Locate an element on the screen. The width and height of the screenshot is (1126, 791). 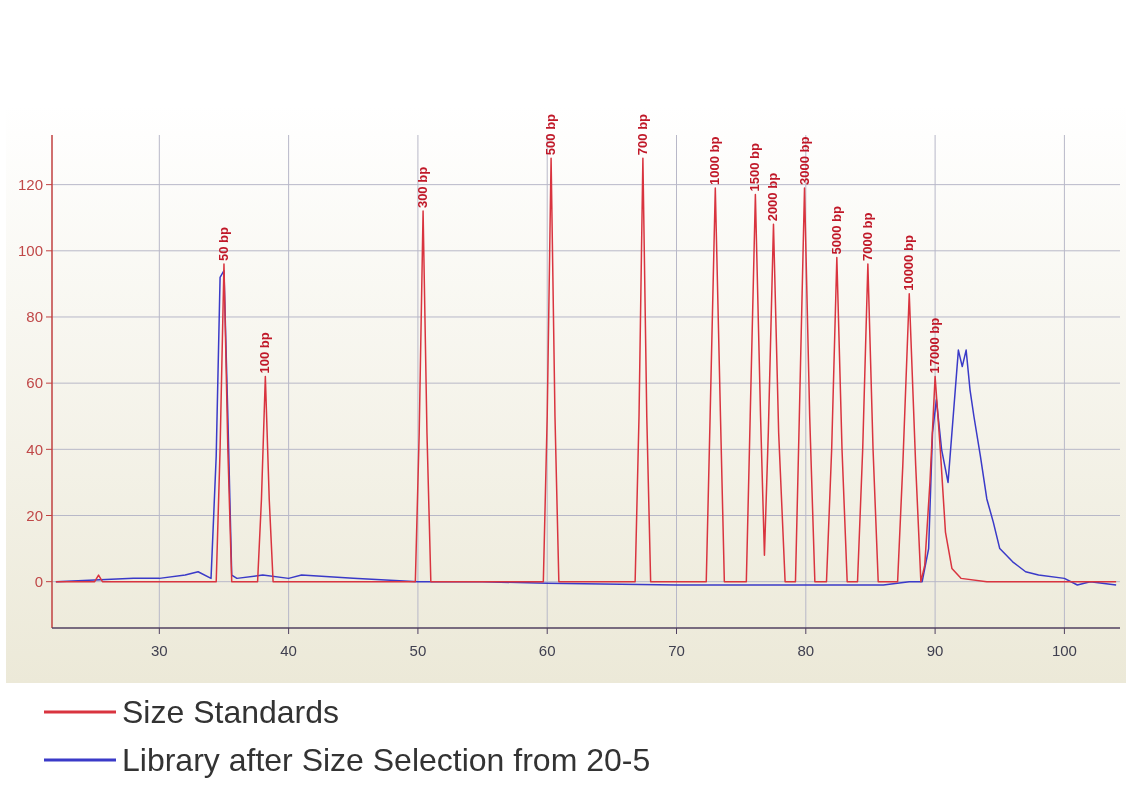
legend-label: Library after Size Selection from 20-5 is located at coordinates (386, 760).